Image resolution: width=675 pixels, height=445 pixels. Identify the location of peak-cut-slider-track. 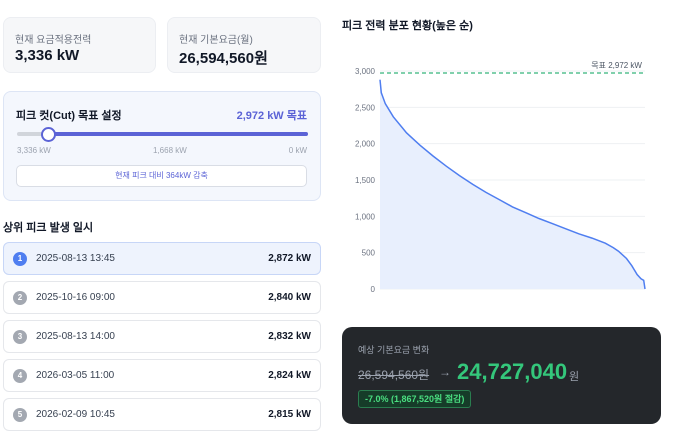
(162, 134).